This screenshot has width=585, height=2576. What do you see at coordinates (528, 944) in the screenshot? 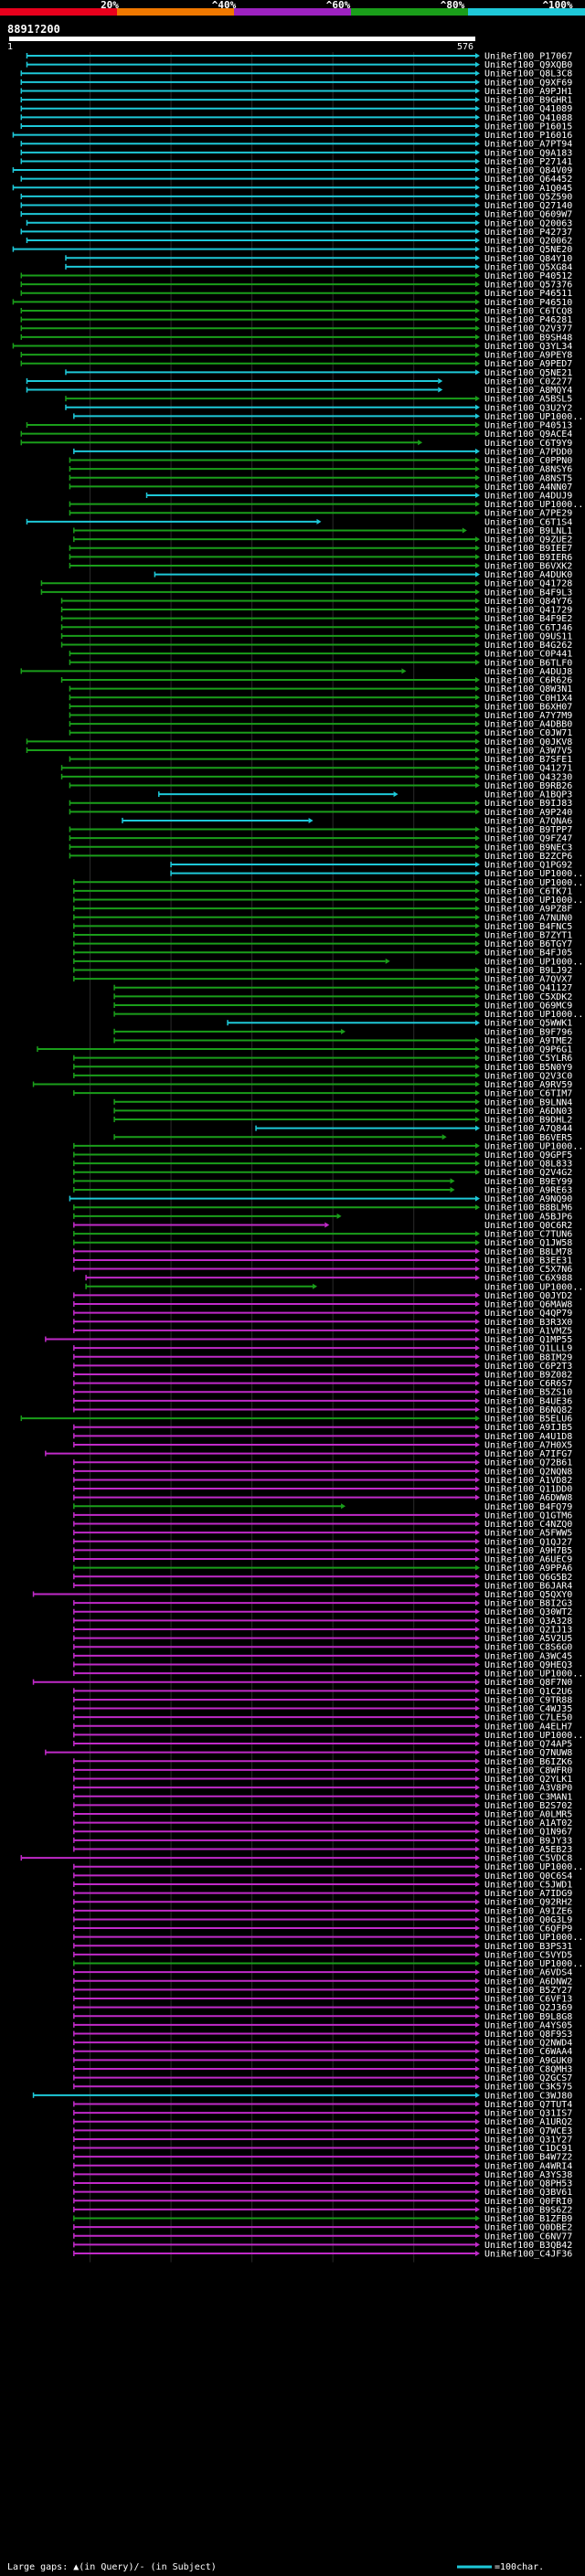
I see `hit-label: UniRef100_B6TGY7` at bounding box center [528, 944].